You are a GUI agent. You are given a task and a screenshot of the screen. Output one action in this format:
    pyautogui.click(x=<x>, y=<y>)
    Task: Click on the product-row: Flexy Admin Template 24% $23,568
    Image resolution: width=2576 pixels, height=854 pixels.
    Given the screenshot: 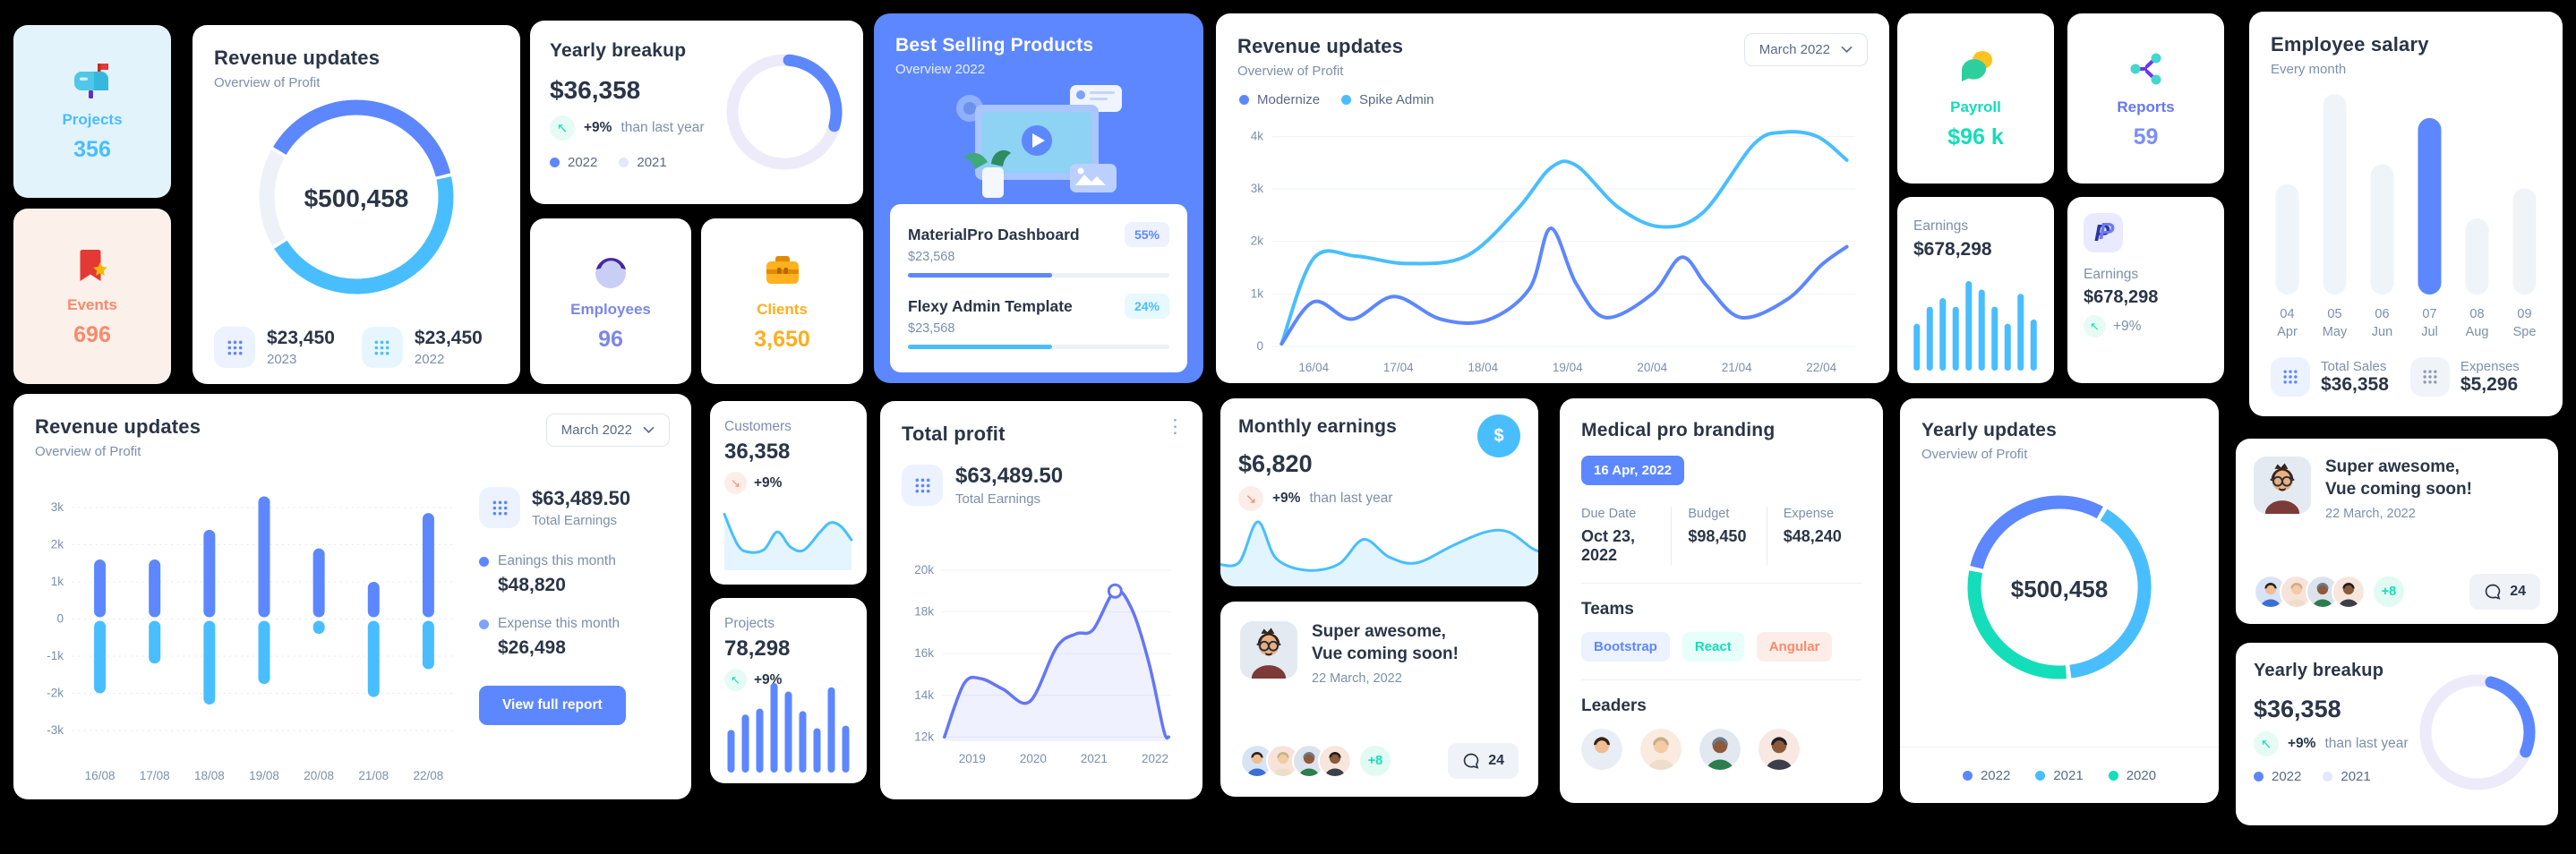 What is the action you would take?
    pyautogui.click(x=1038, y=321)
    